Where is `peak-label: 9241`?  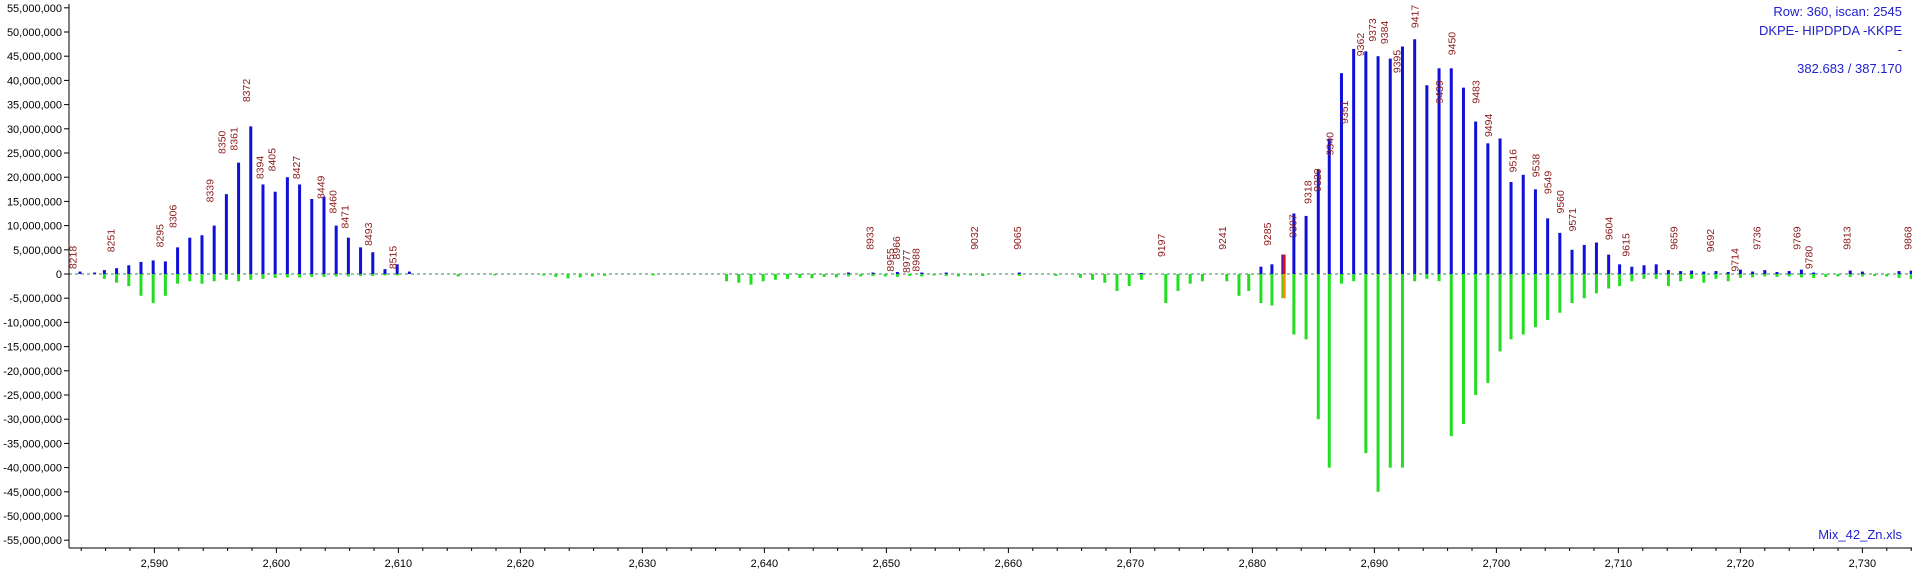
peak-label: 9241 is located at coordinates (1223, 238).